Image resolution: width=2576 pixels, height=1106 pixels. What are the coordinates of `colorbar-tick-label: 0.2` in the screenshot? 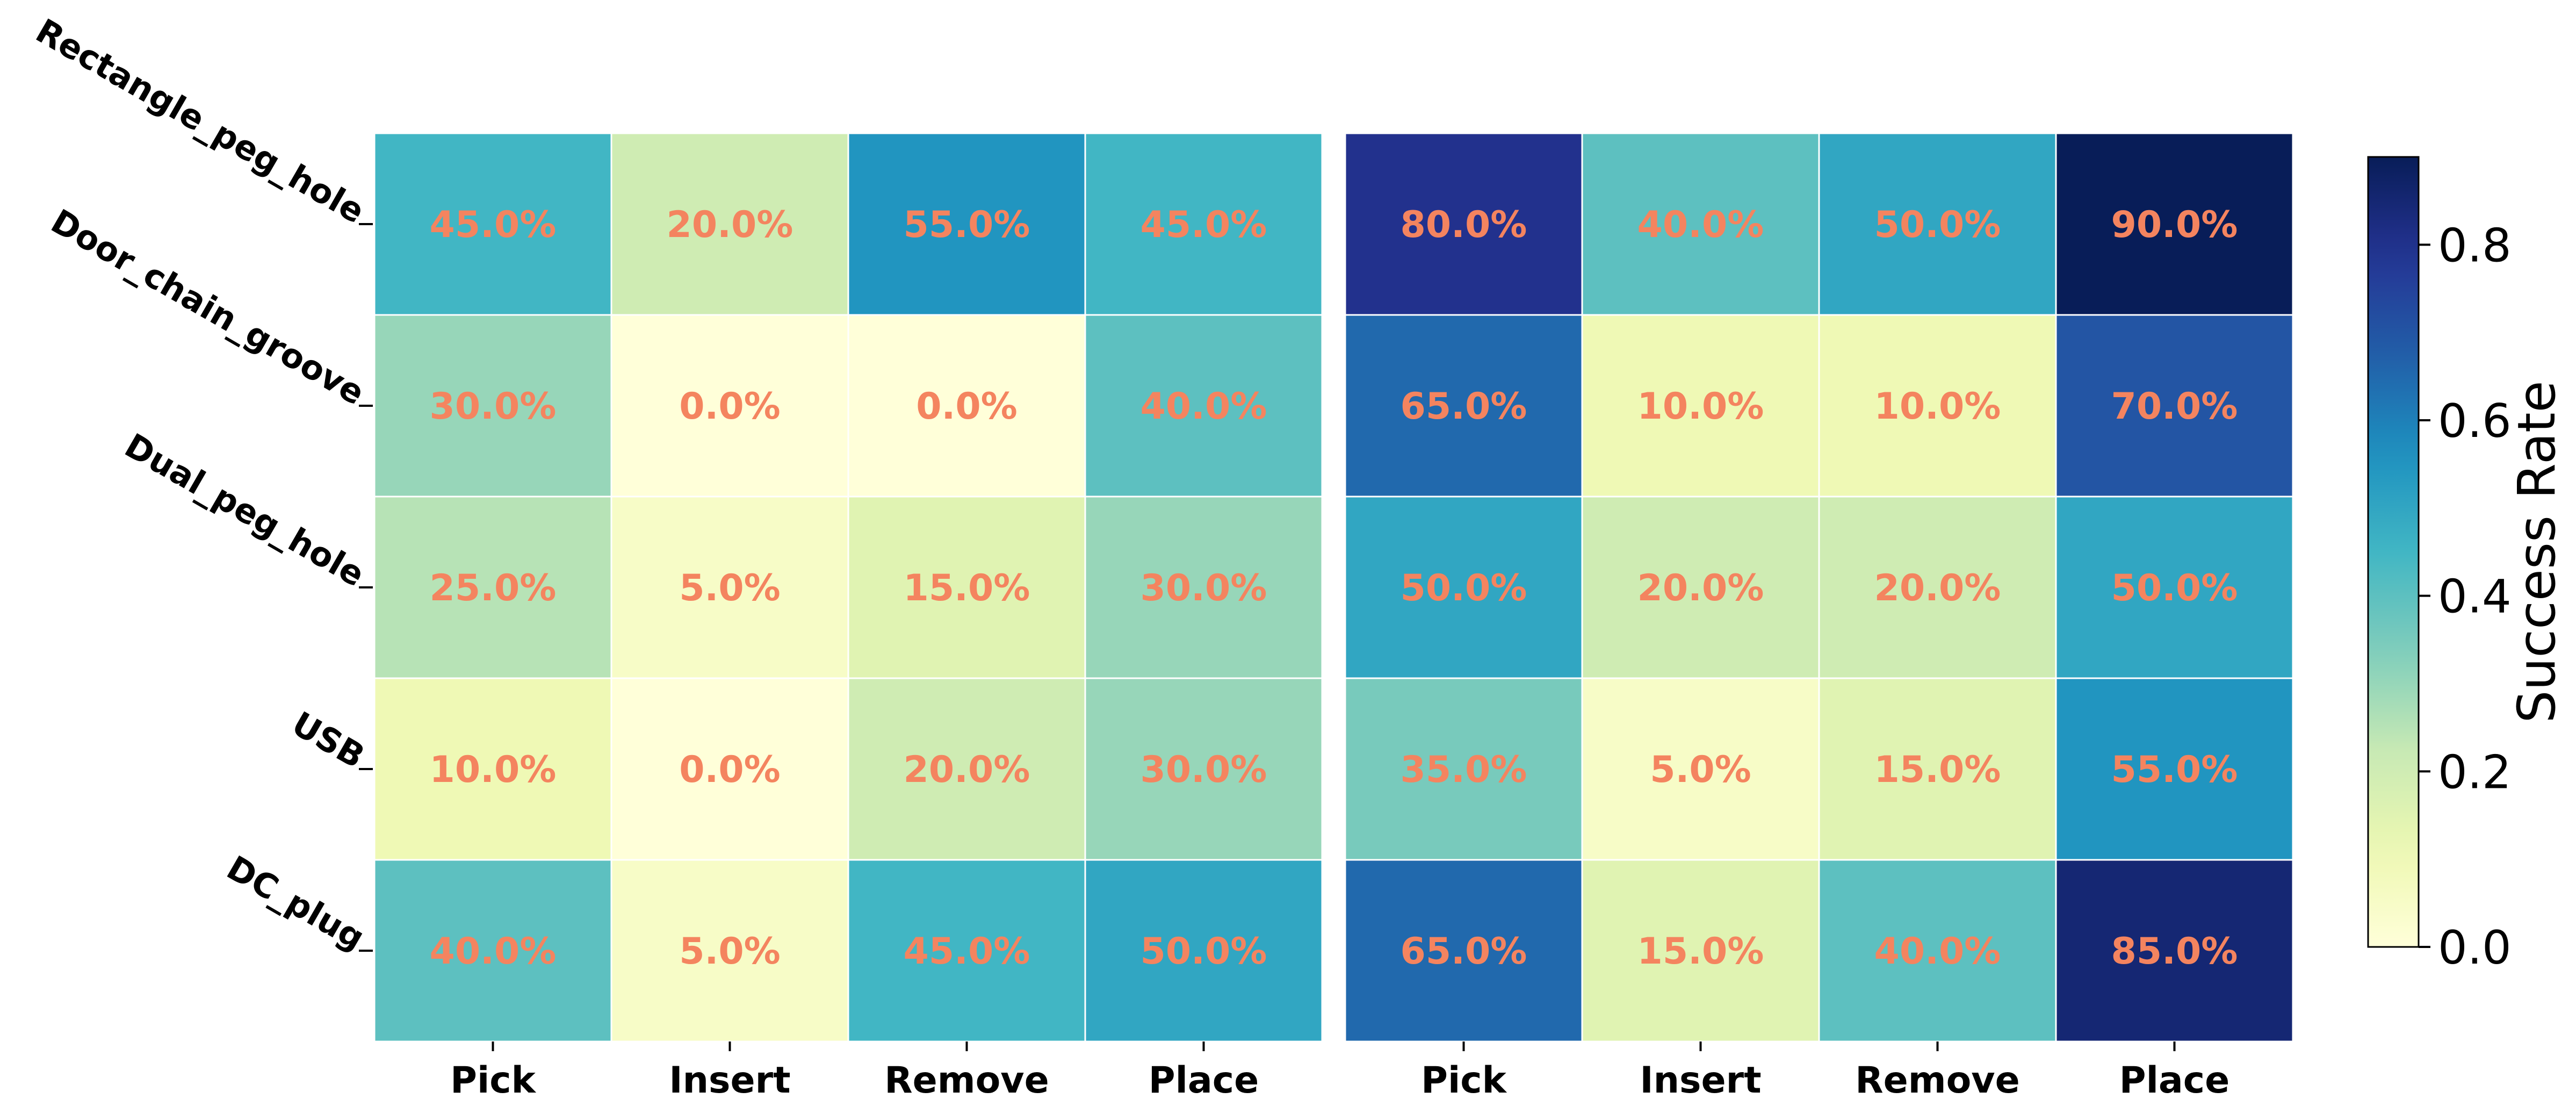 It's located at (2475, 772).